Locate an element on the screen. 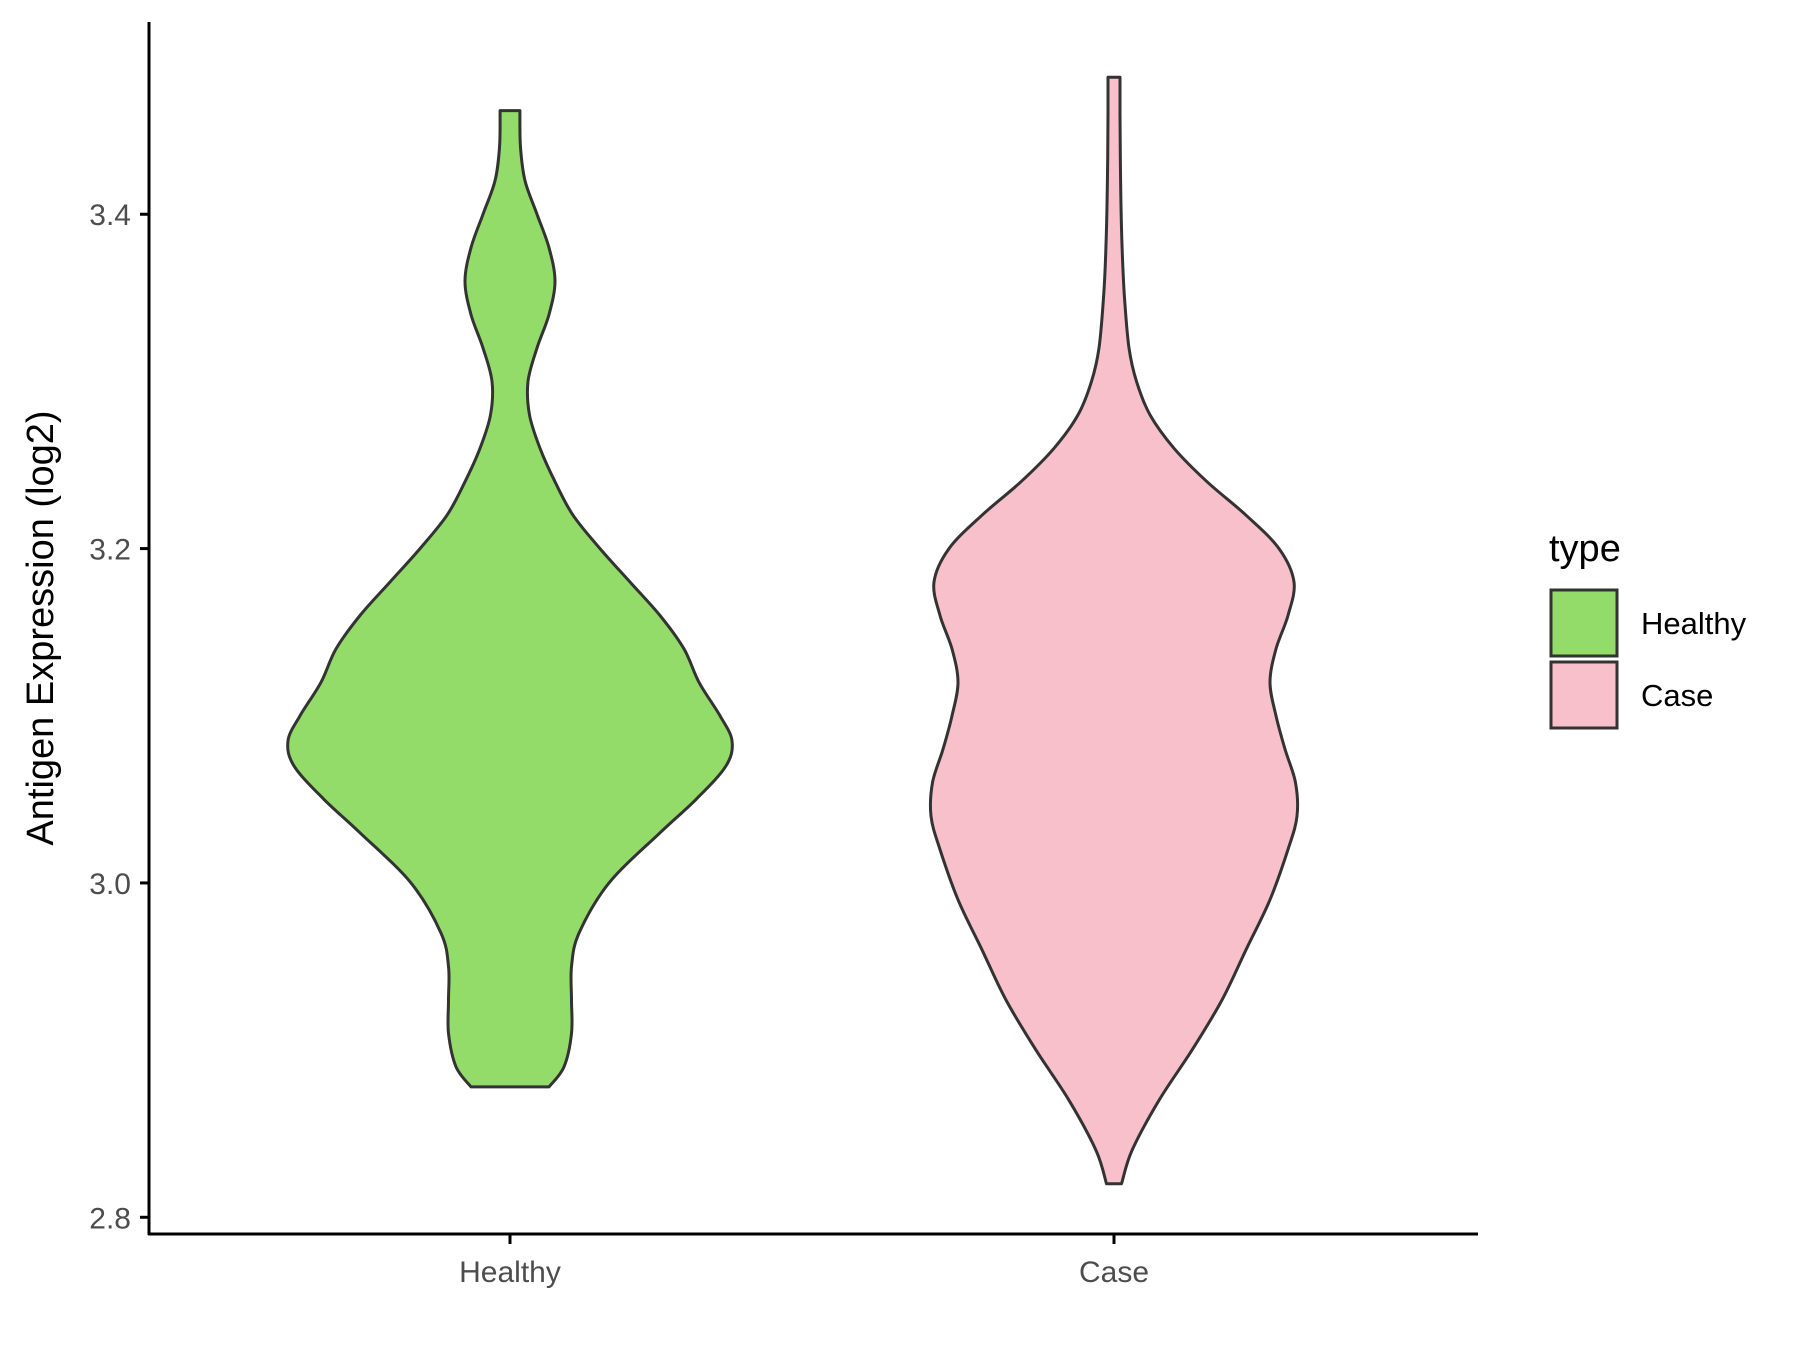 The height and width of the screenshot is (1350, 1800). y-ticks: 2.8 3.0 3.2 3.4 is located at coordinates (119, 717).